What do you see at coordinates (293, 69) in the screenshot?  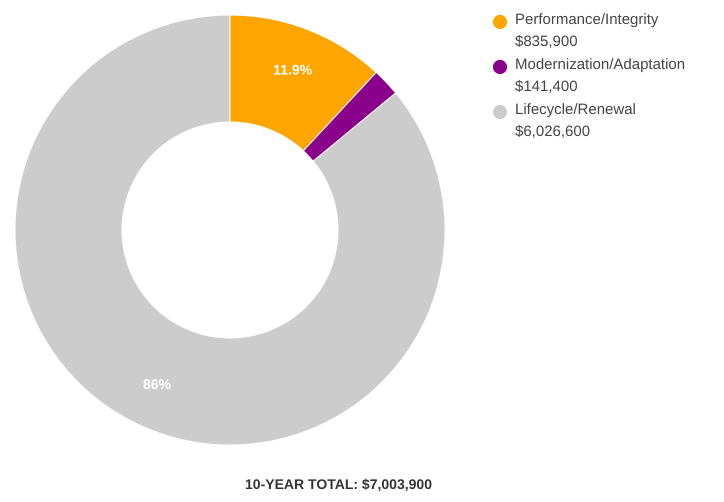 I see `data-label: 11.9%` at bounding box center [293, 69].